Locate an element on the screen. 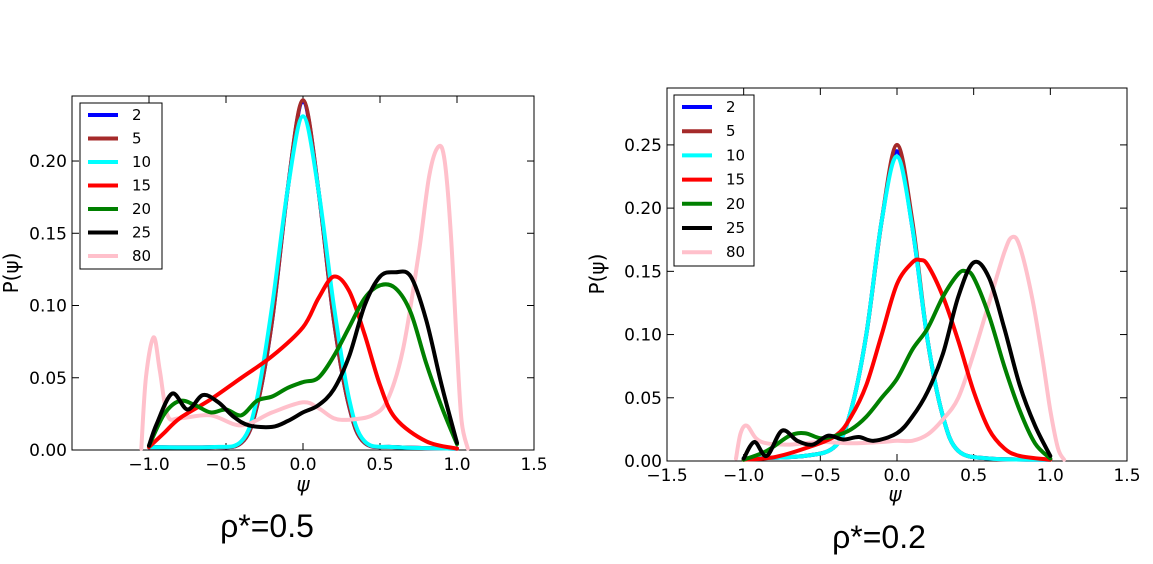 The height and width of the screenshot is (564, 1153). right-legend-label-25: 25 is located at coordinates (735, 228).